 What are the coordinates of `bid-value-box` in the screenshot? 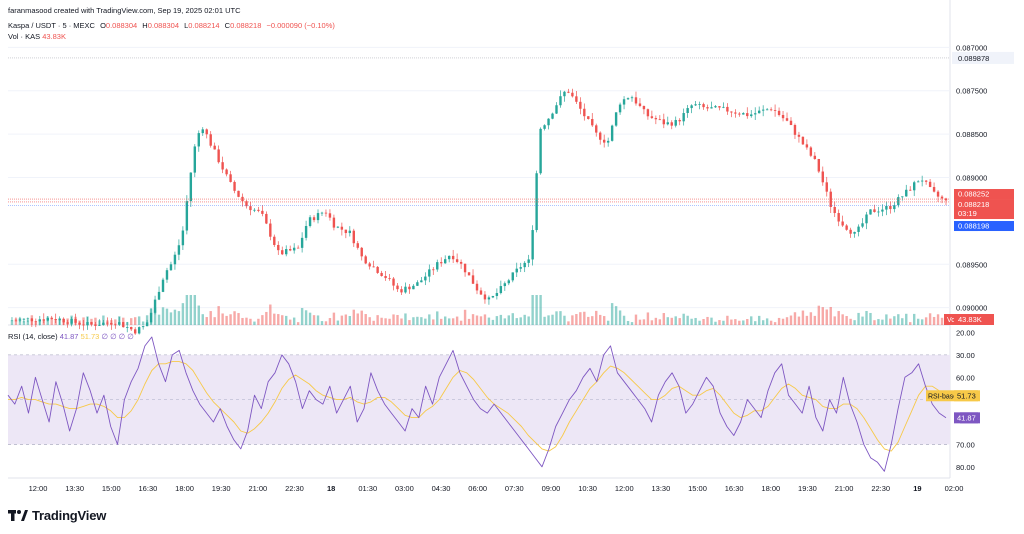 It's located at (984, 226).